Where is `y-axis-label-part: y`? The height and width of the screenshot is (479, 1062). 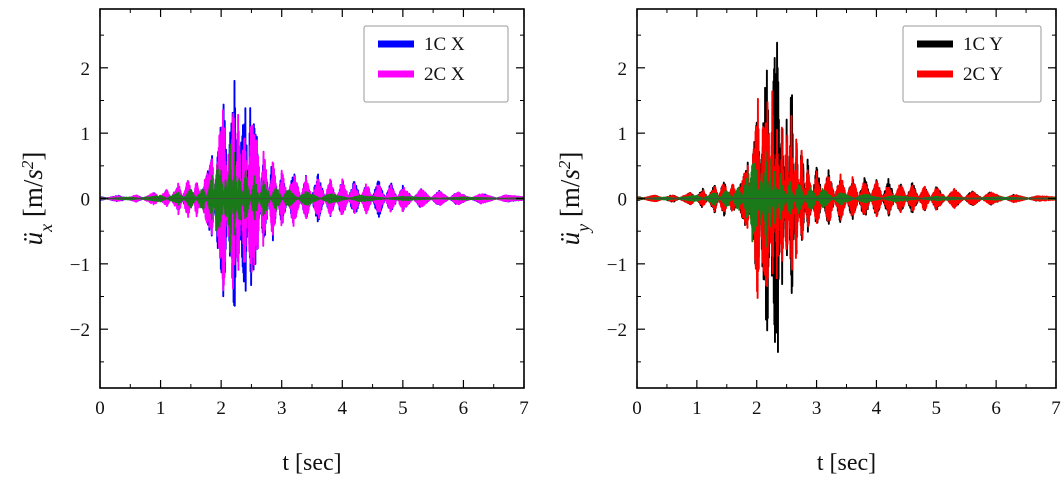 y-axis-label-part: y is located at coordinates (583, 229).